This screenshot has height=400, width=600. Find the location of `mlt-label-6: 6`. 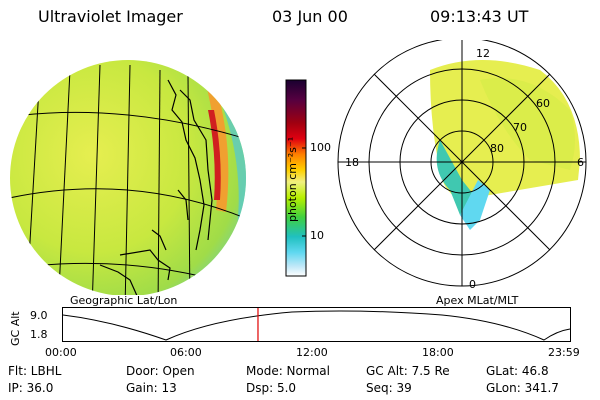

mlt-label-6: 6 is located at coordinates (580, 162).